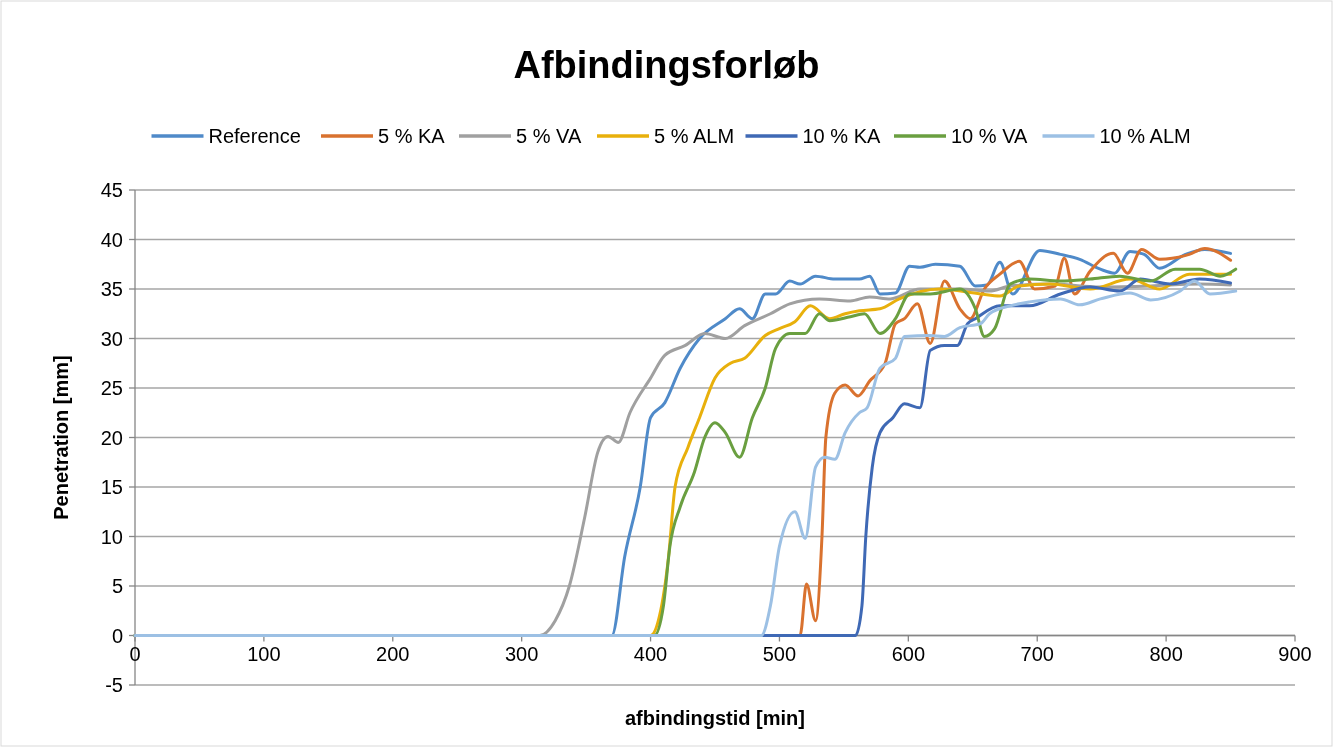  What do you see at coordinates (111, 536) in the screenshot?
I see `y-tick-label: 10` at bounding box center [111, 536].